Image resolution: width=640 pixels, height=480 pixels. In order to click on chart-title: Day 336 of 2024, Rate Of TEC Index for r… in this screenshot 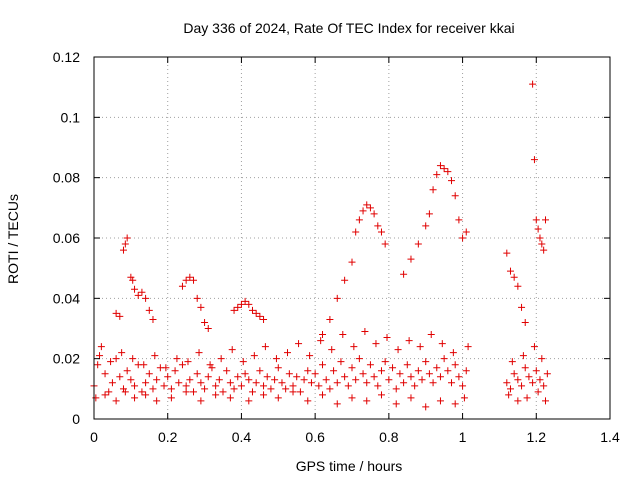, I will do `click(348, 28)`.